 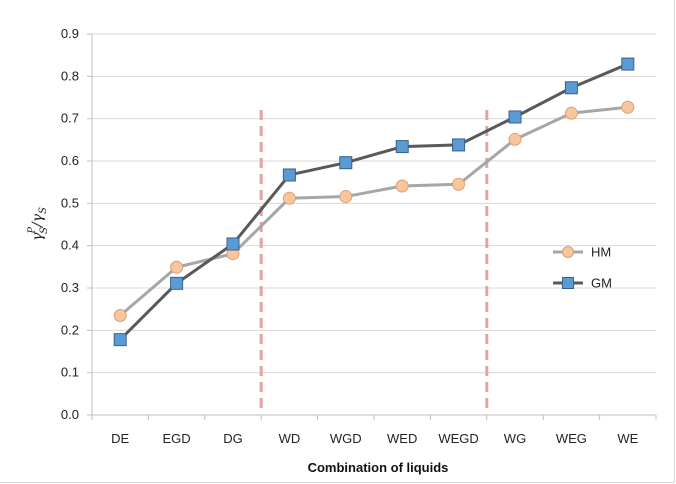 I want to click on legend-label-hm: HM, so click(x=601, y=252).